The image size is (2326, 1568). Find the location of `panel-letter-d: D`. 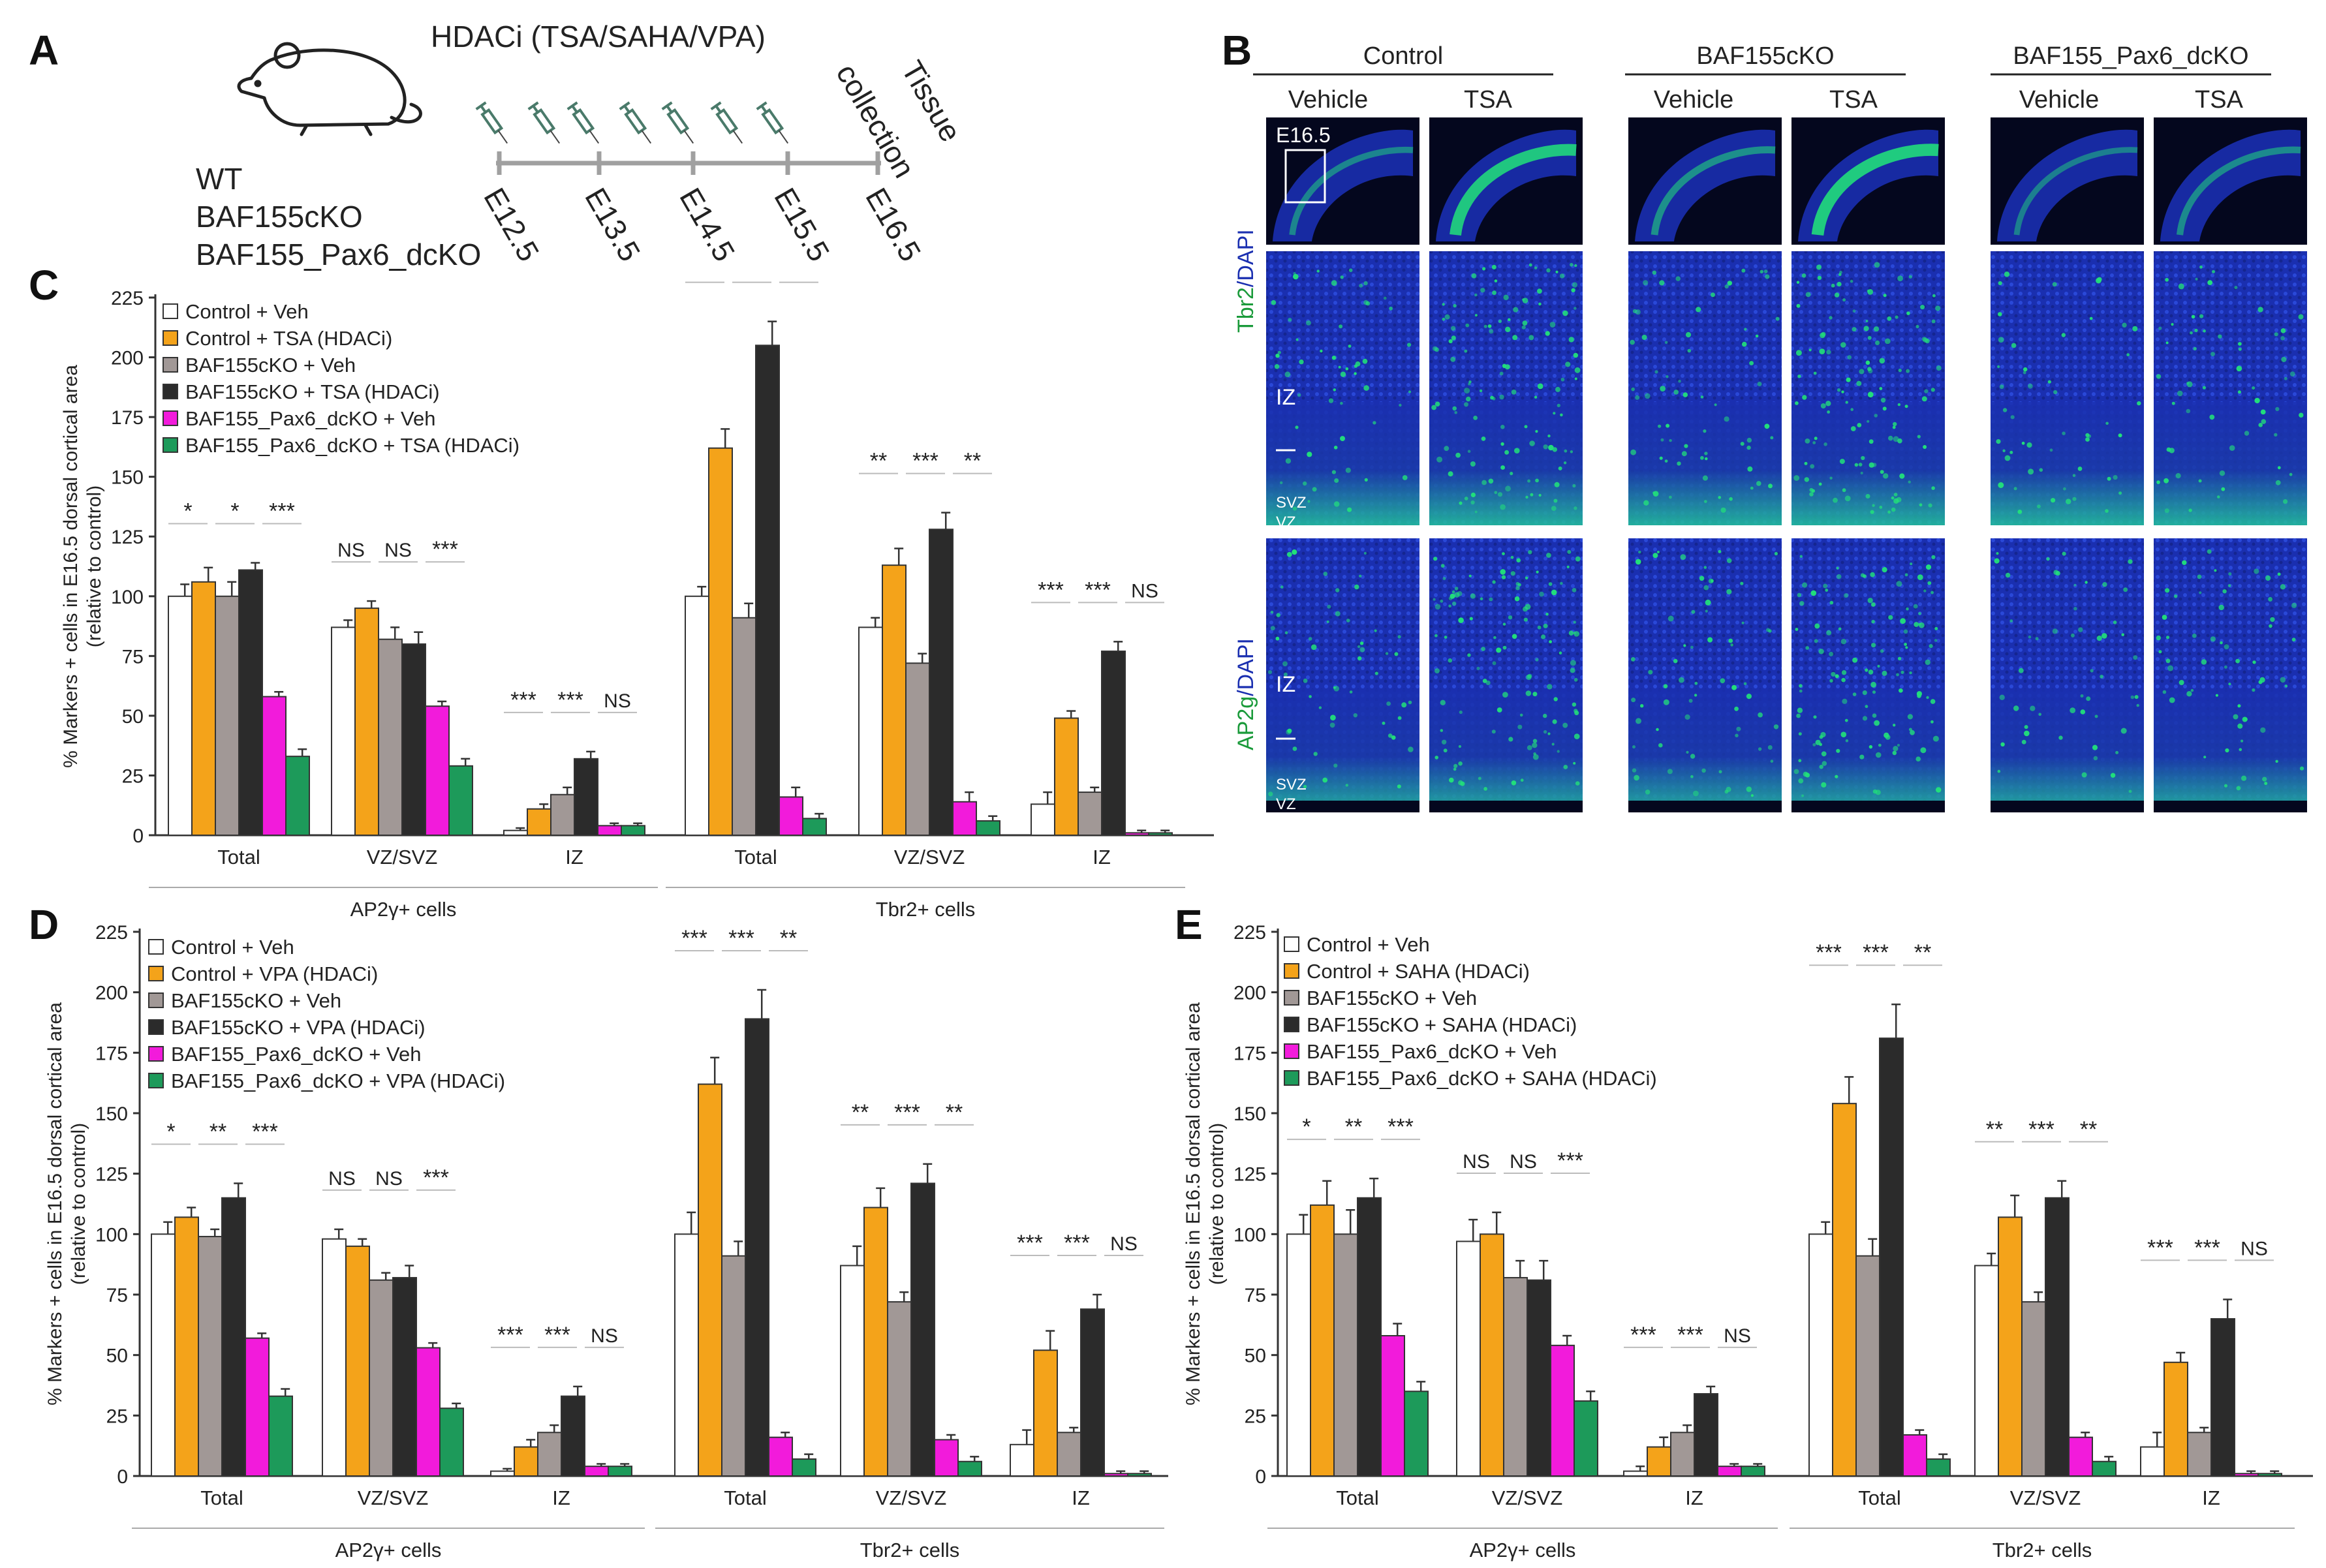

panel-letter-d: D is located at coordinates (44, 924).